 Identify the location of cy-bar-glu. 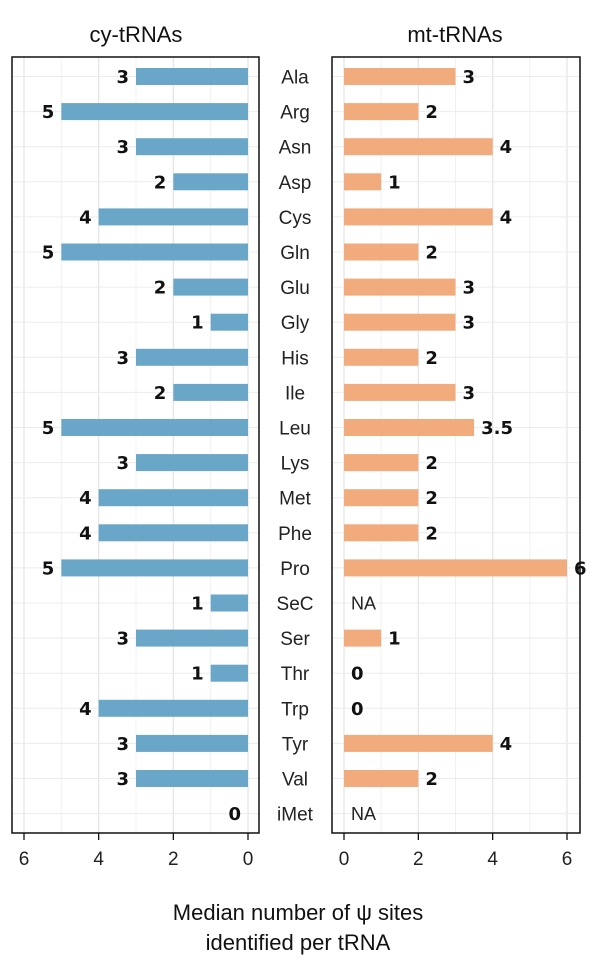
(210, 287).